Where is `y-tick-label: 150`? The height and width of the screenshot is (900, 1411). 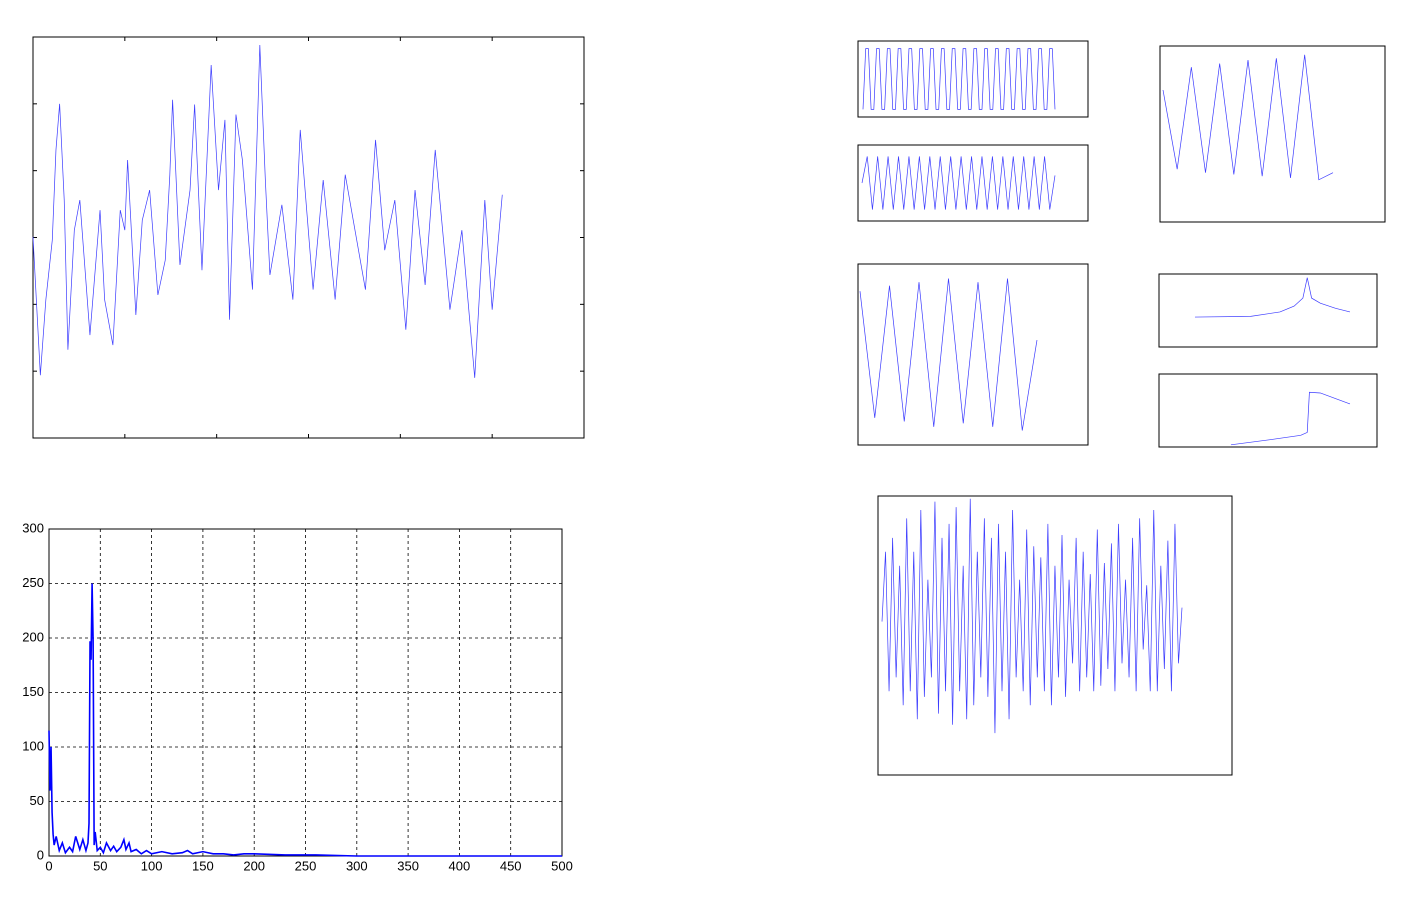
y-tick-label: 150 is located at coordinates (33, 691).